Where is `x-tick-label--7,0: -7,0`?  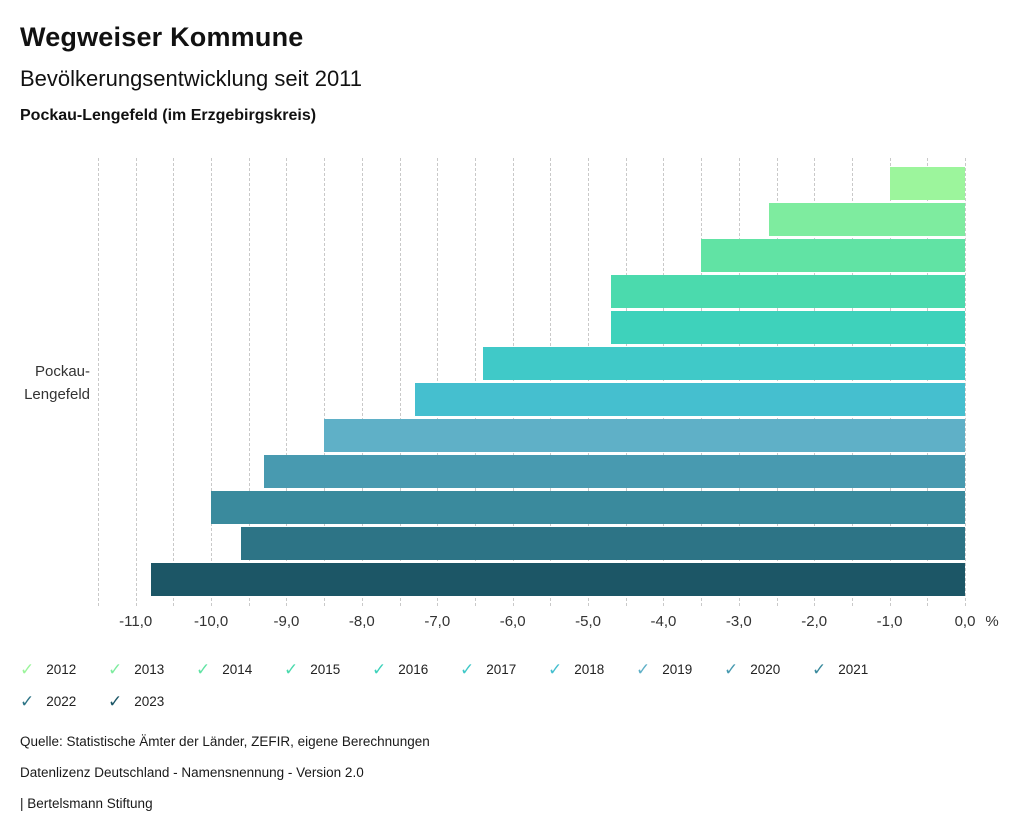
x-tick-label--7,0: -7,0 is located at coordinates (437, 621).